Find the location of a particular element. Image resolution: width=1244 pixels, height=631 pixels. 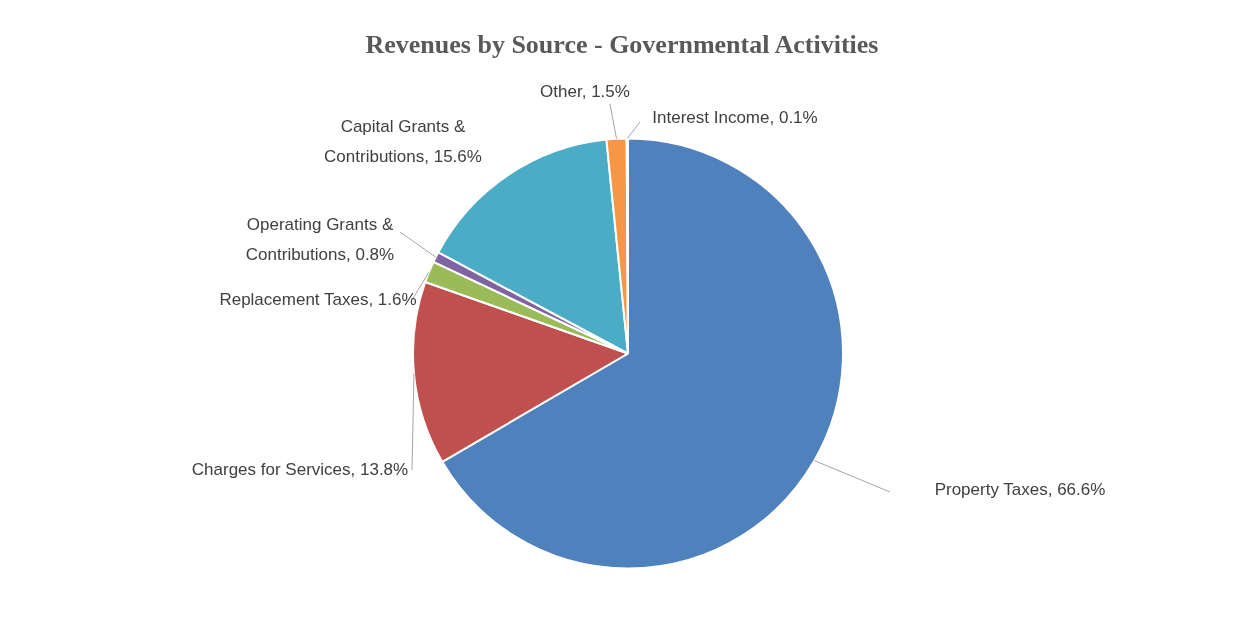

slice-label: Operating Grants & Contributions, 0.8% is located at coordinates (320, 239).